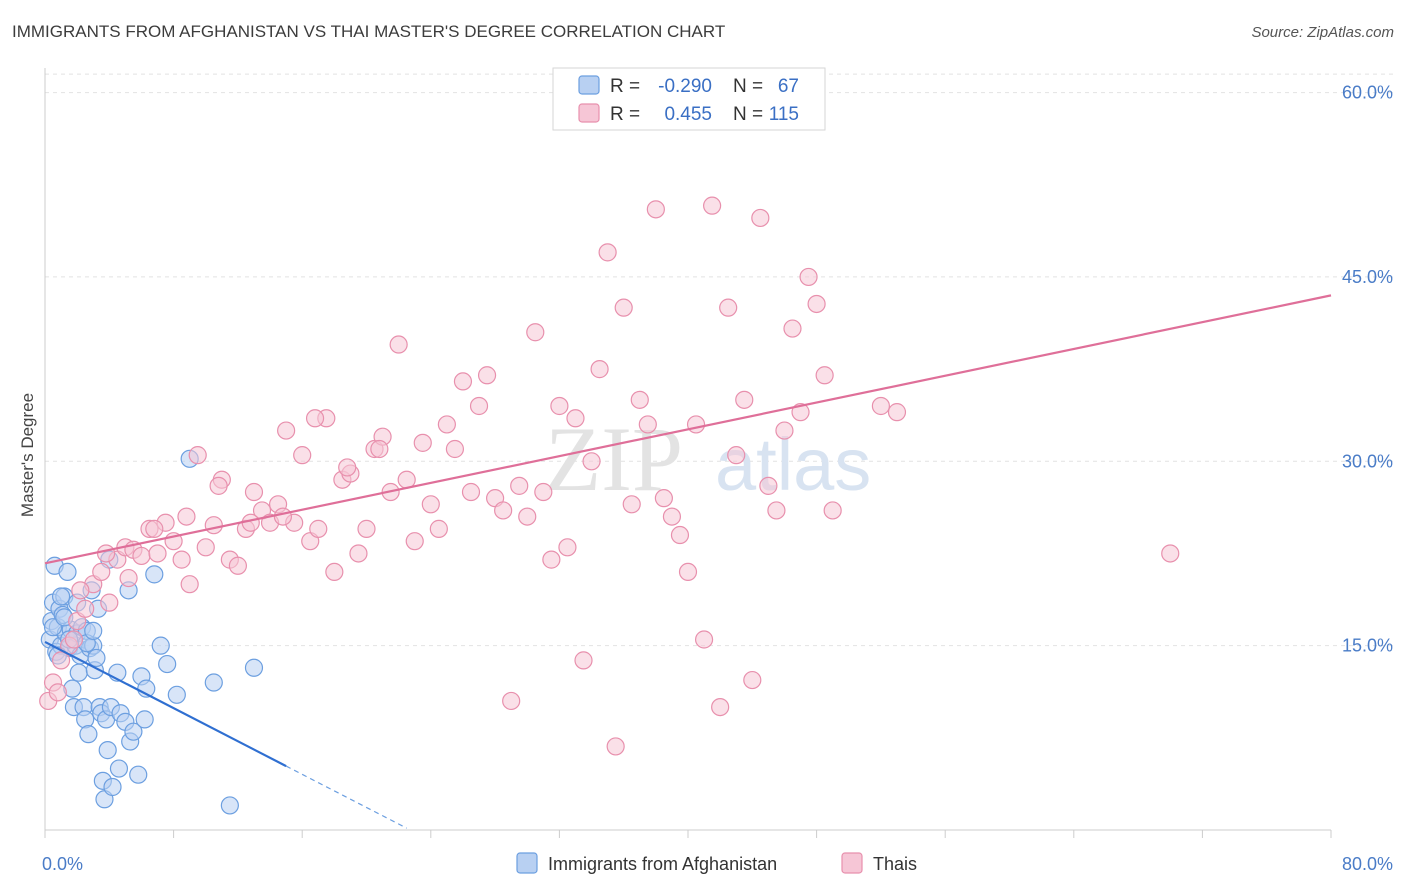  I want to click on legend-n-label-thais: N =, so click(748, 114).